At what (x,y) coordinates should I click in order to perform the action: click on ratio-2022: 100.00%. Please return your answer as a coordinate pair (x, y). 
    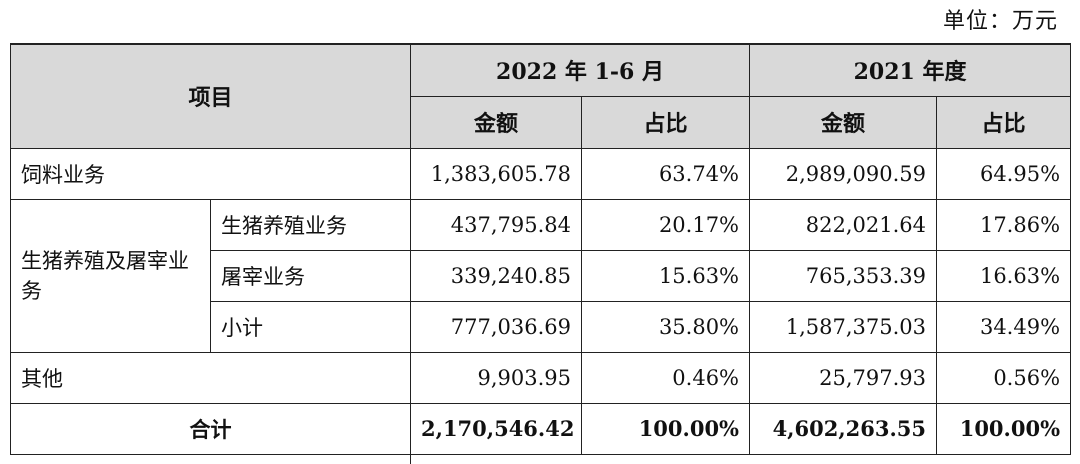
    Looking at the image, I should click on (666, 428).